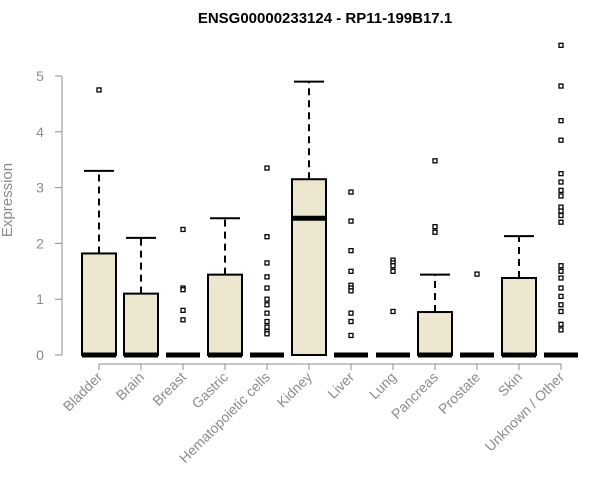 The image size is (600, 500). What do you see at coordinates (169, 389) in the screenshot?
I see `x-tick-label: Breast` at bounding box center [169, 389].